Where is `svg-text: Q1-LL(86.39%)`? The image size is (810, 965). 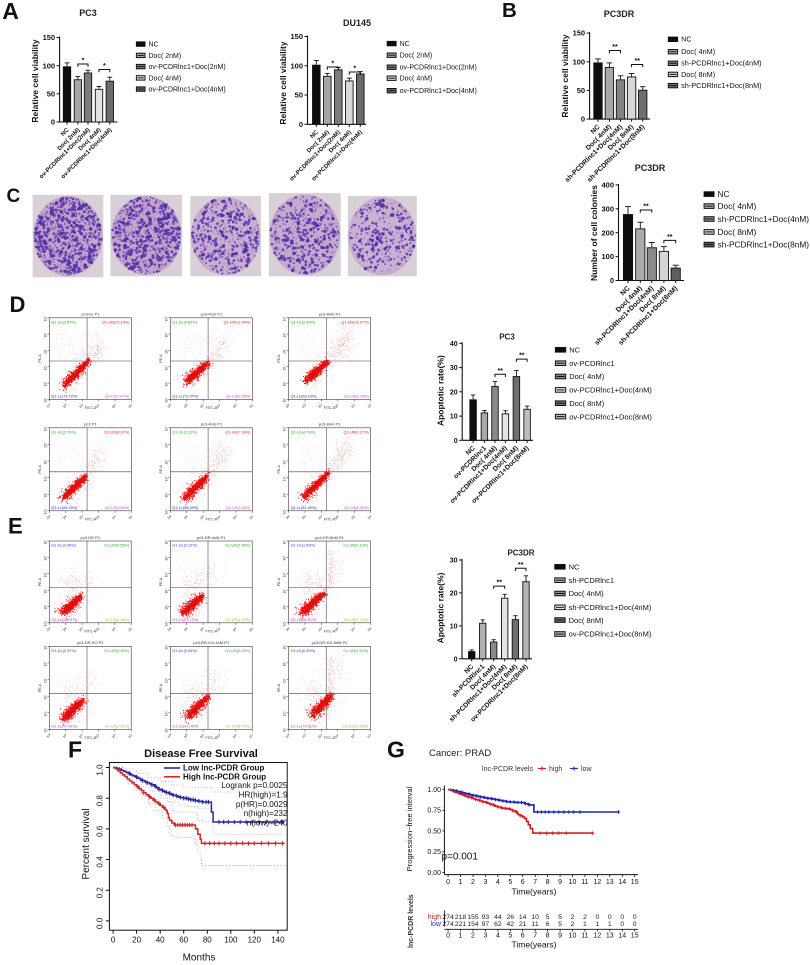 svg-text: Q1-LL(86.39%) is located at coordinates (185, 508).